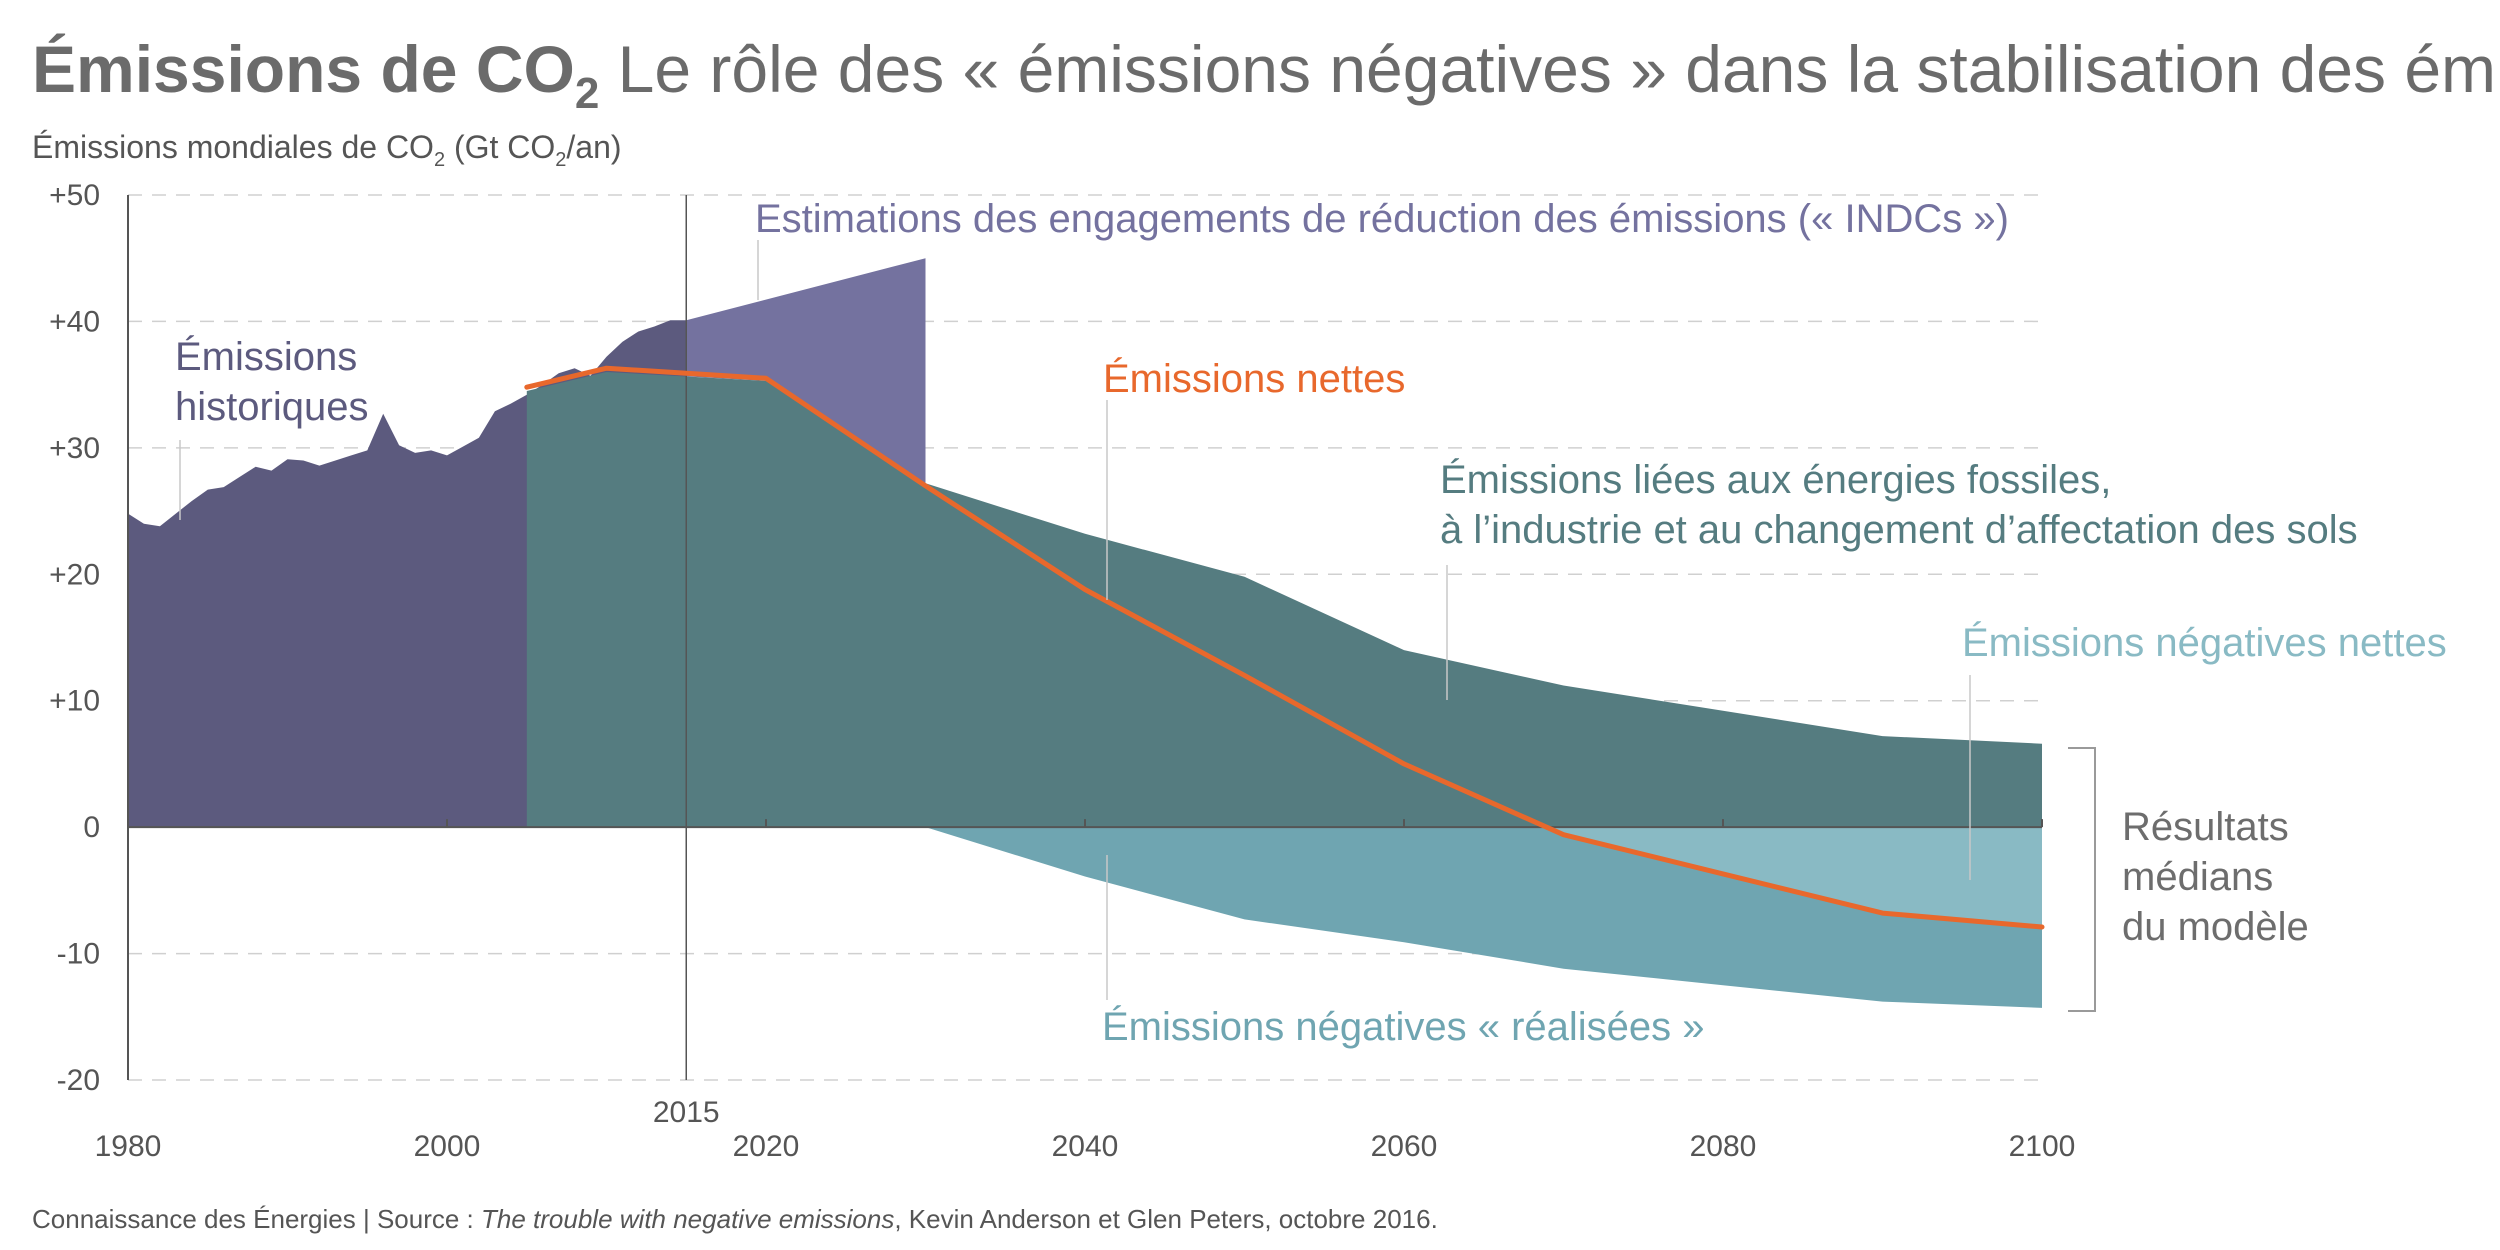  Describe the element at coordinates (500, 147) in the screenshot. I see `ylabel-part: (Gt CO` at that location.